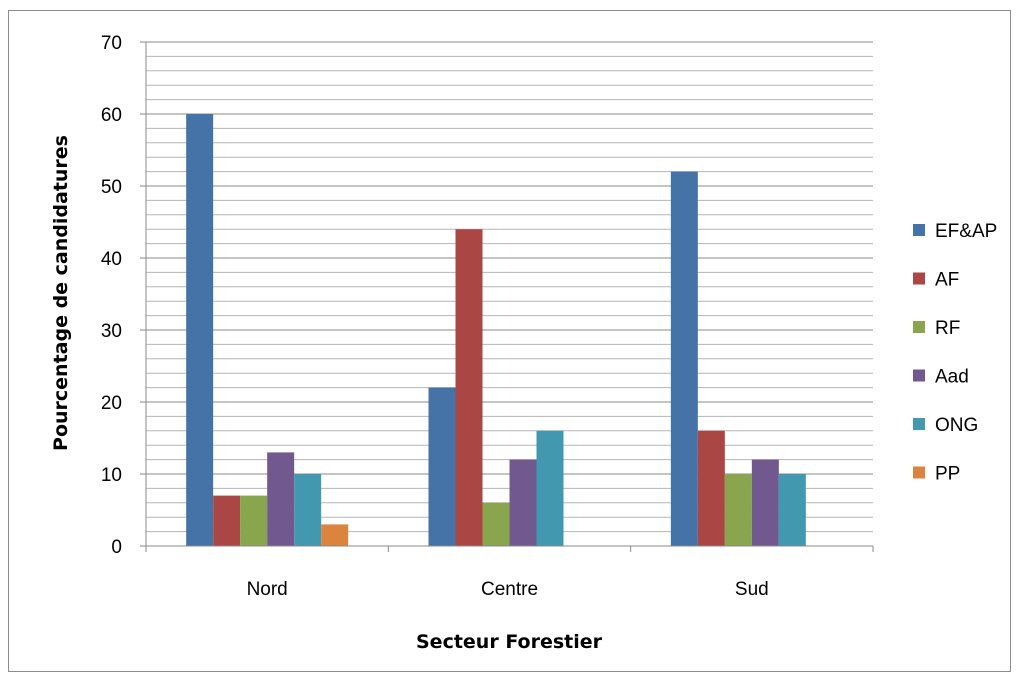 The width and height of the screenshot is (1021, 682). Describe the element at coordinates (792, 510) in the screenshot. I see `bar-ong-sud` at that location.